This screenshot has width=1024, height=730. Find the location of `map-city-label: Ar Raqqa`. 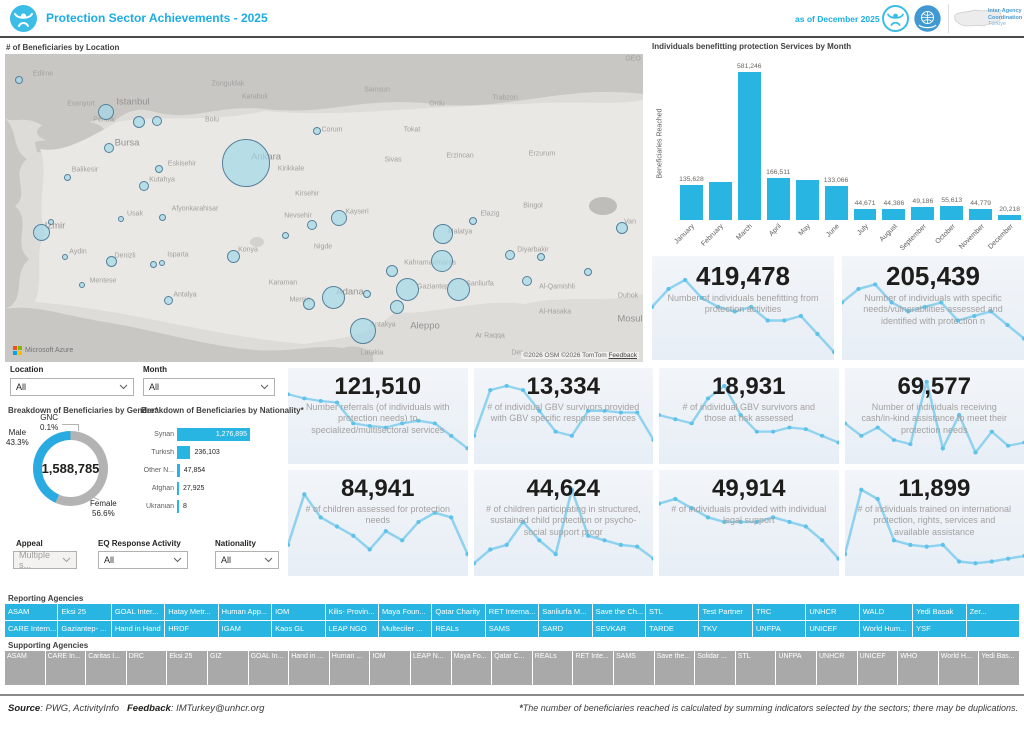

map-city-label: Ar Raqqa is located at coordinates (490, 336).